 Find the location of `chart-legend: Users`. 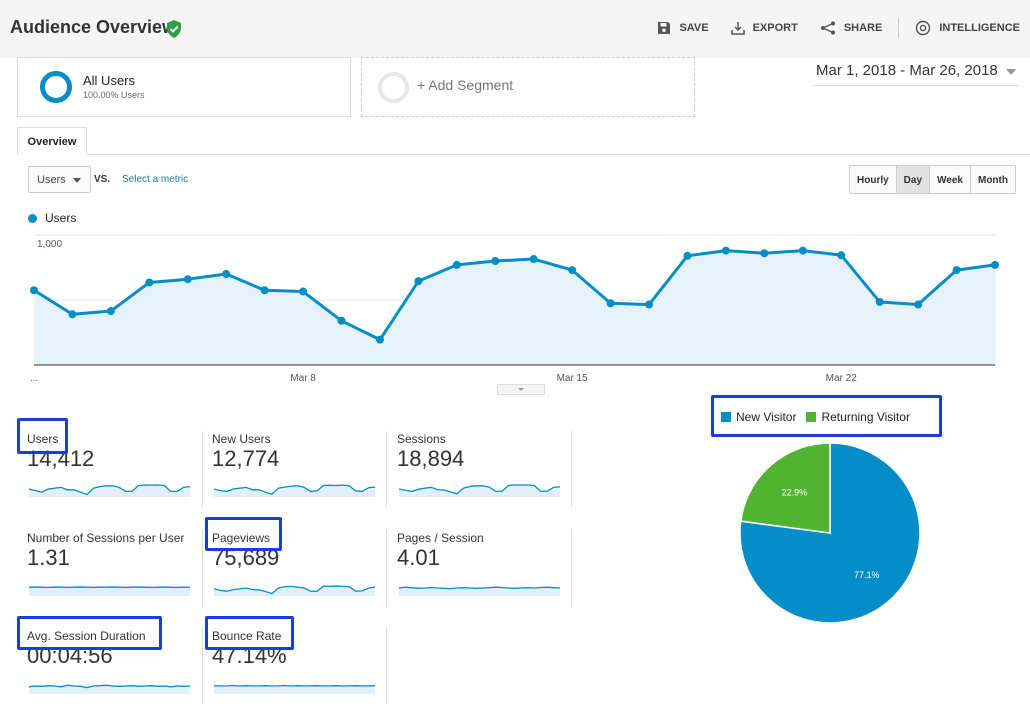

chart-legend: Users is located at coordinates (52, 218).